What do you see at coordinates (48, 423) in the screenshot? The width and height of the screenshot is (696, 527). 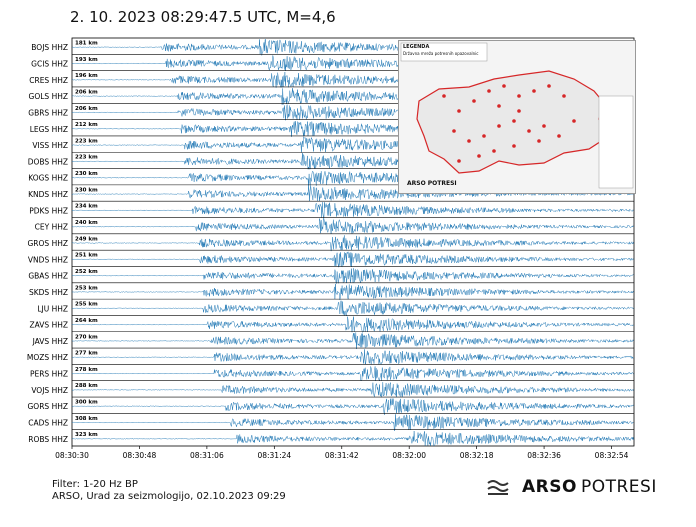 I see `station-label: CADS HHZ` at bounding box center [48, 423].